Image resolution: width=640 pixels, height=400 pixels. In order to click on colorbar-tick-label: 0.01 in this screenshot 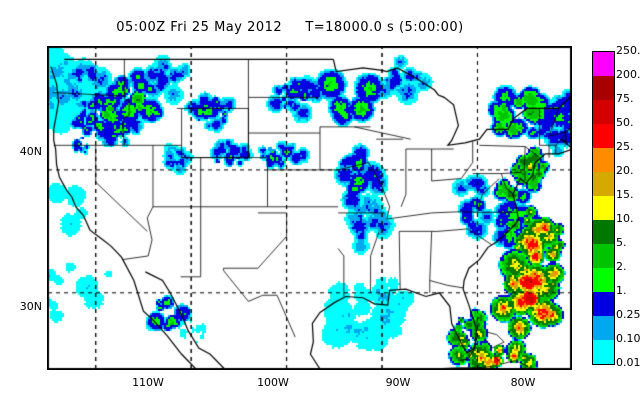, I will do `click(628, 362)`.